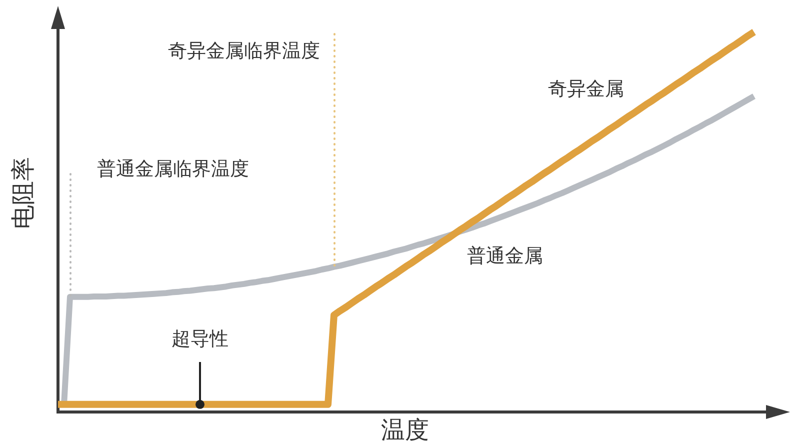  I want to click on series-label: 奇异金属, so click(586, 89).